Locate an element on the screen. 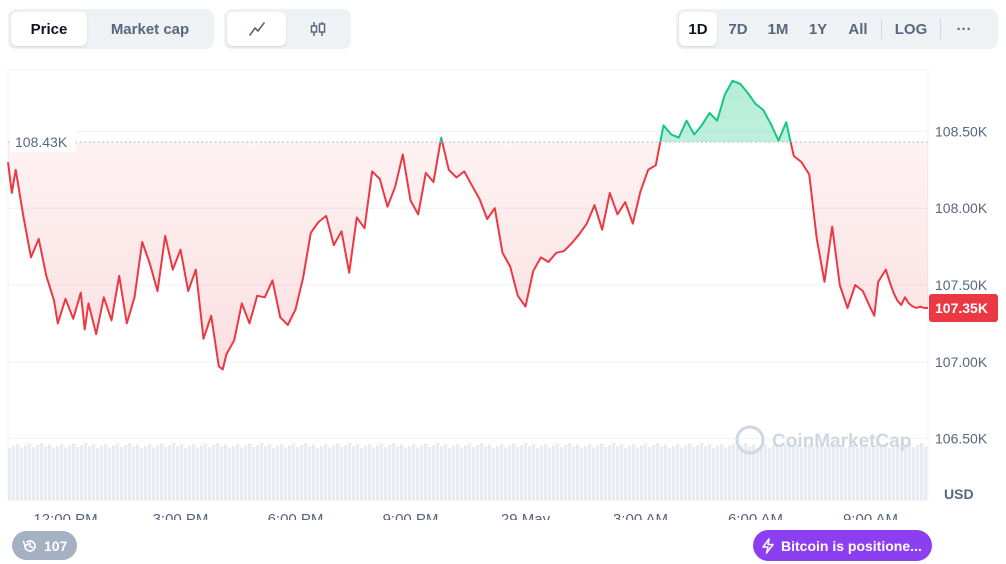 Image resolution: width=1006 pixels, height=564 pixels. reference-label: 108.43K is located at coordinates (41, 142).